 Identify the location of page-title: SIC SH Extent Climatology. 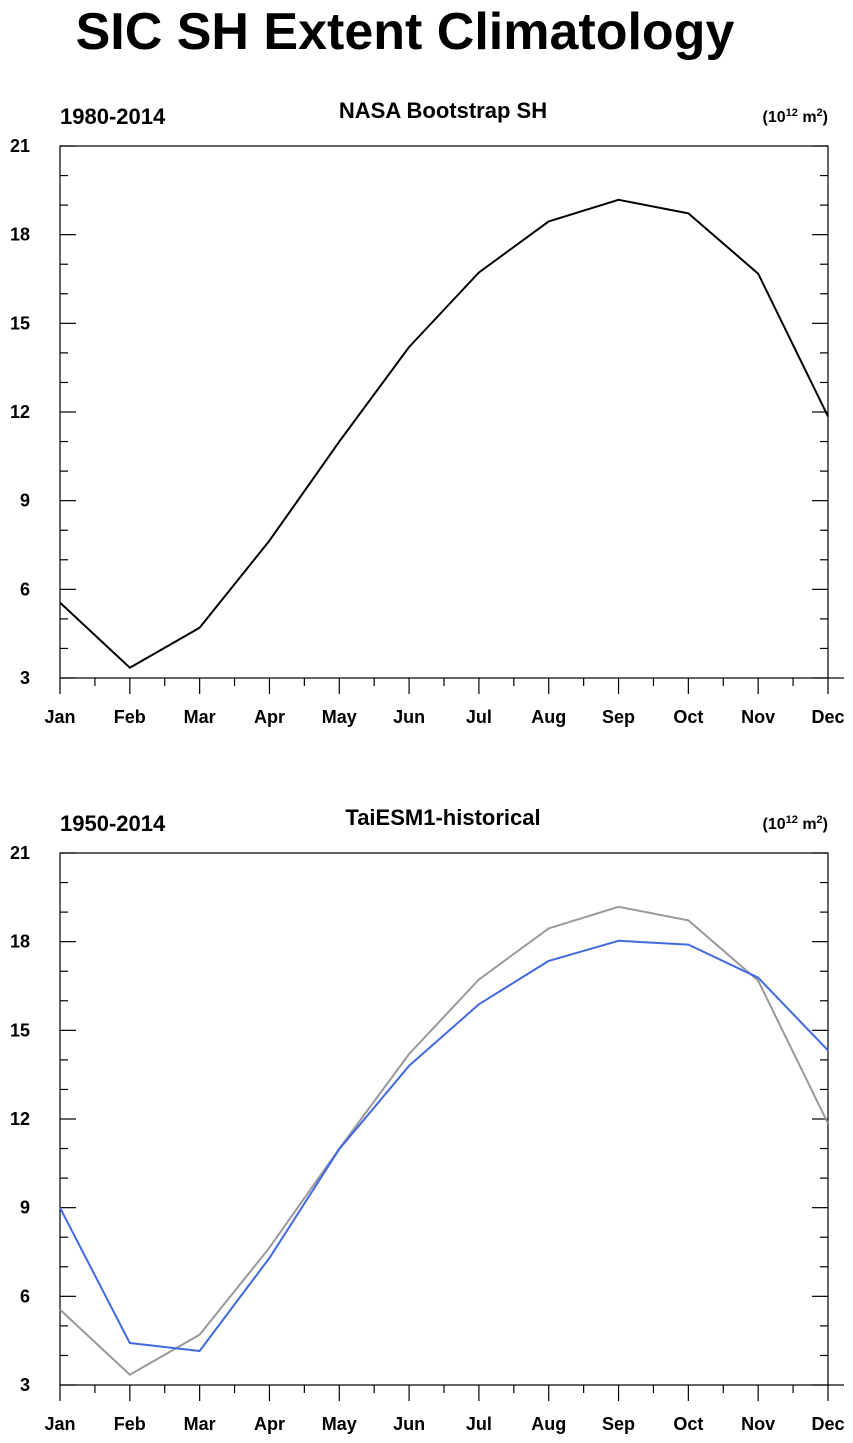
(405, 32).